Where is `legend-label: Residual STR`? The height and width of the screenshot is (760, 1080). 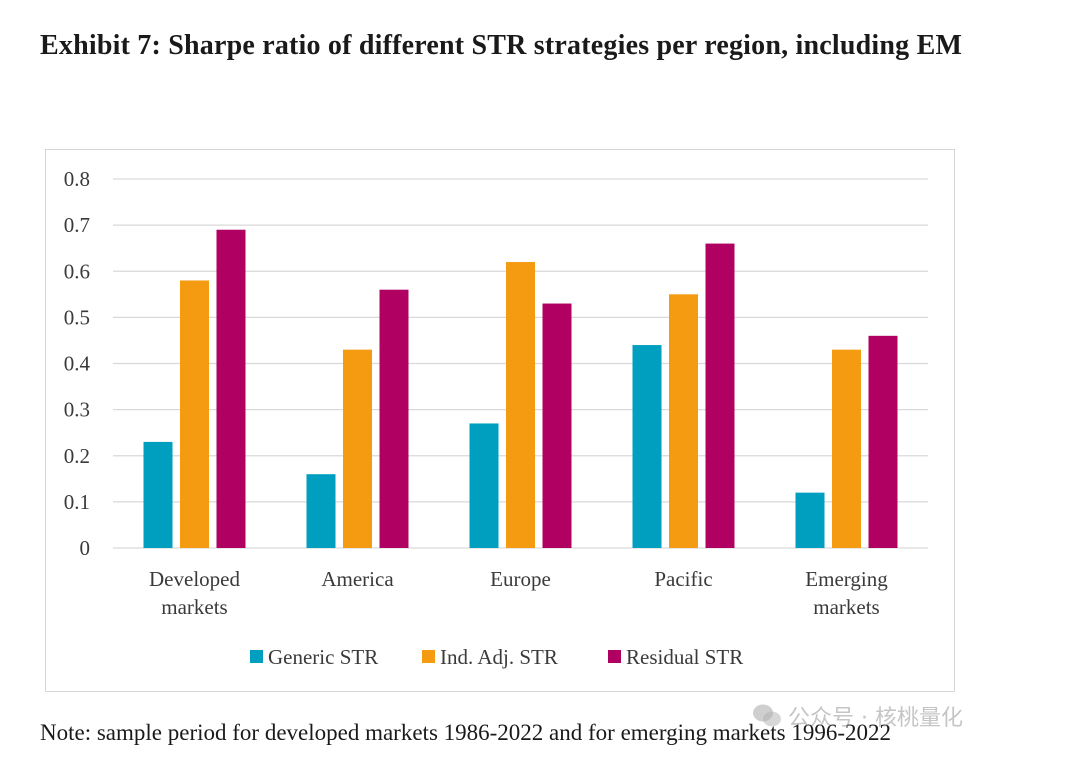 legend-label: Residual STR is located at coordinates (684, 657).